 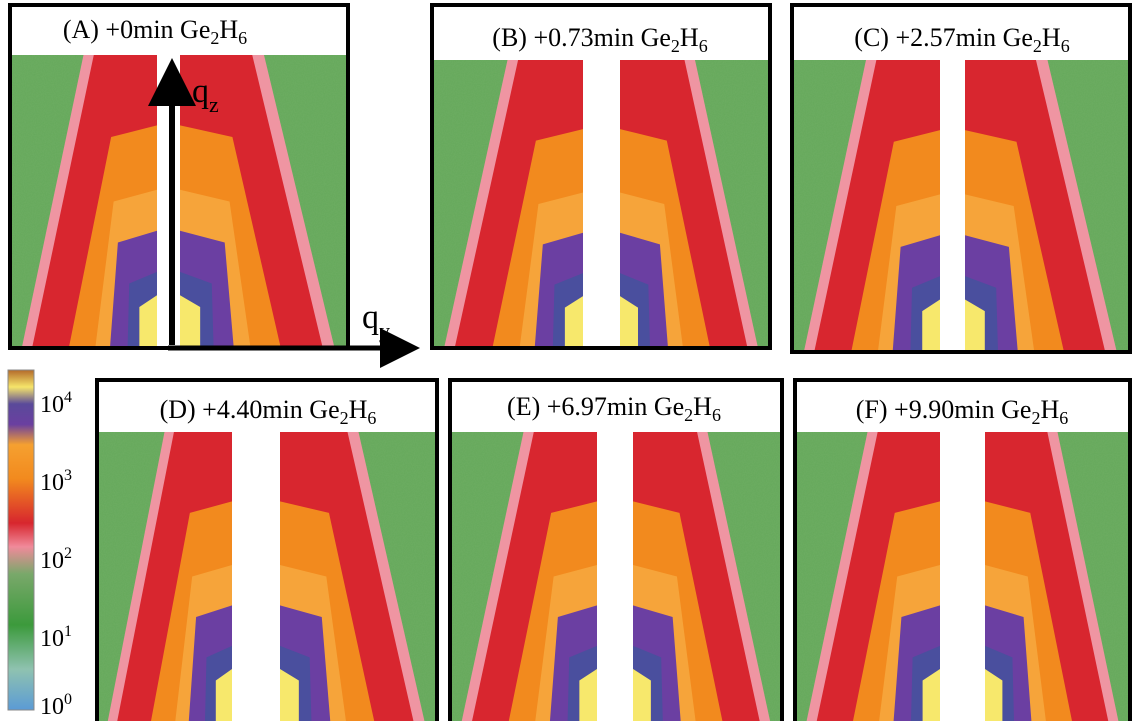 I want to click on panel: (D) +4.40min Ge2H6, so click(x=267, y=549).